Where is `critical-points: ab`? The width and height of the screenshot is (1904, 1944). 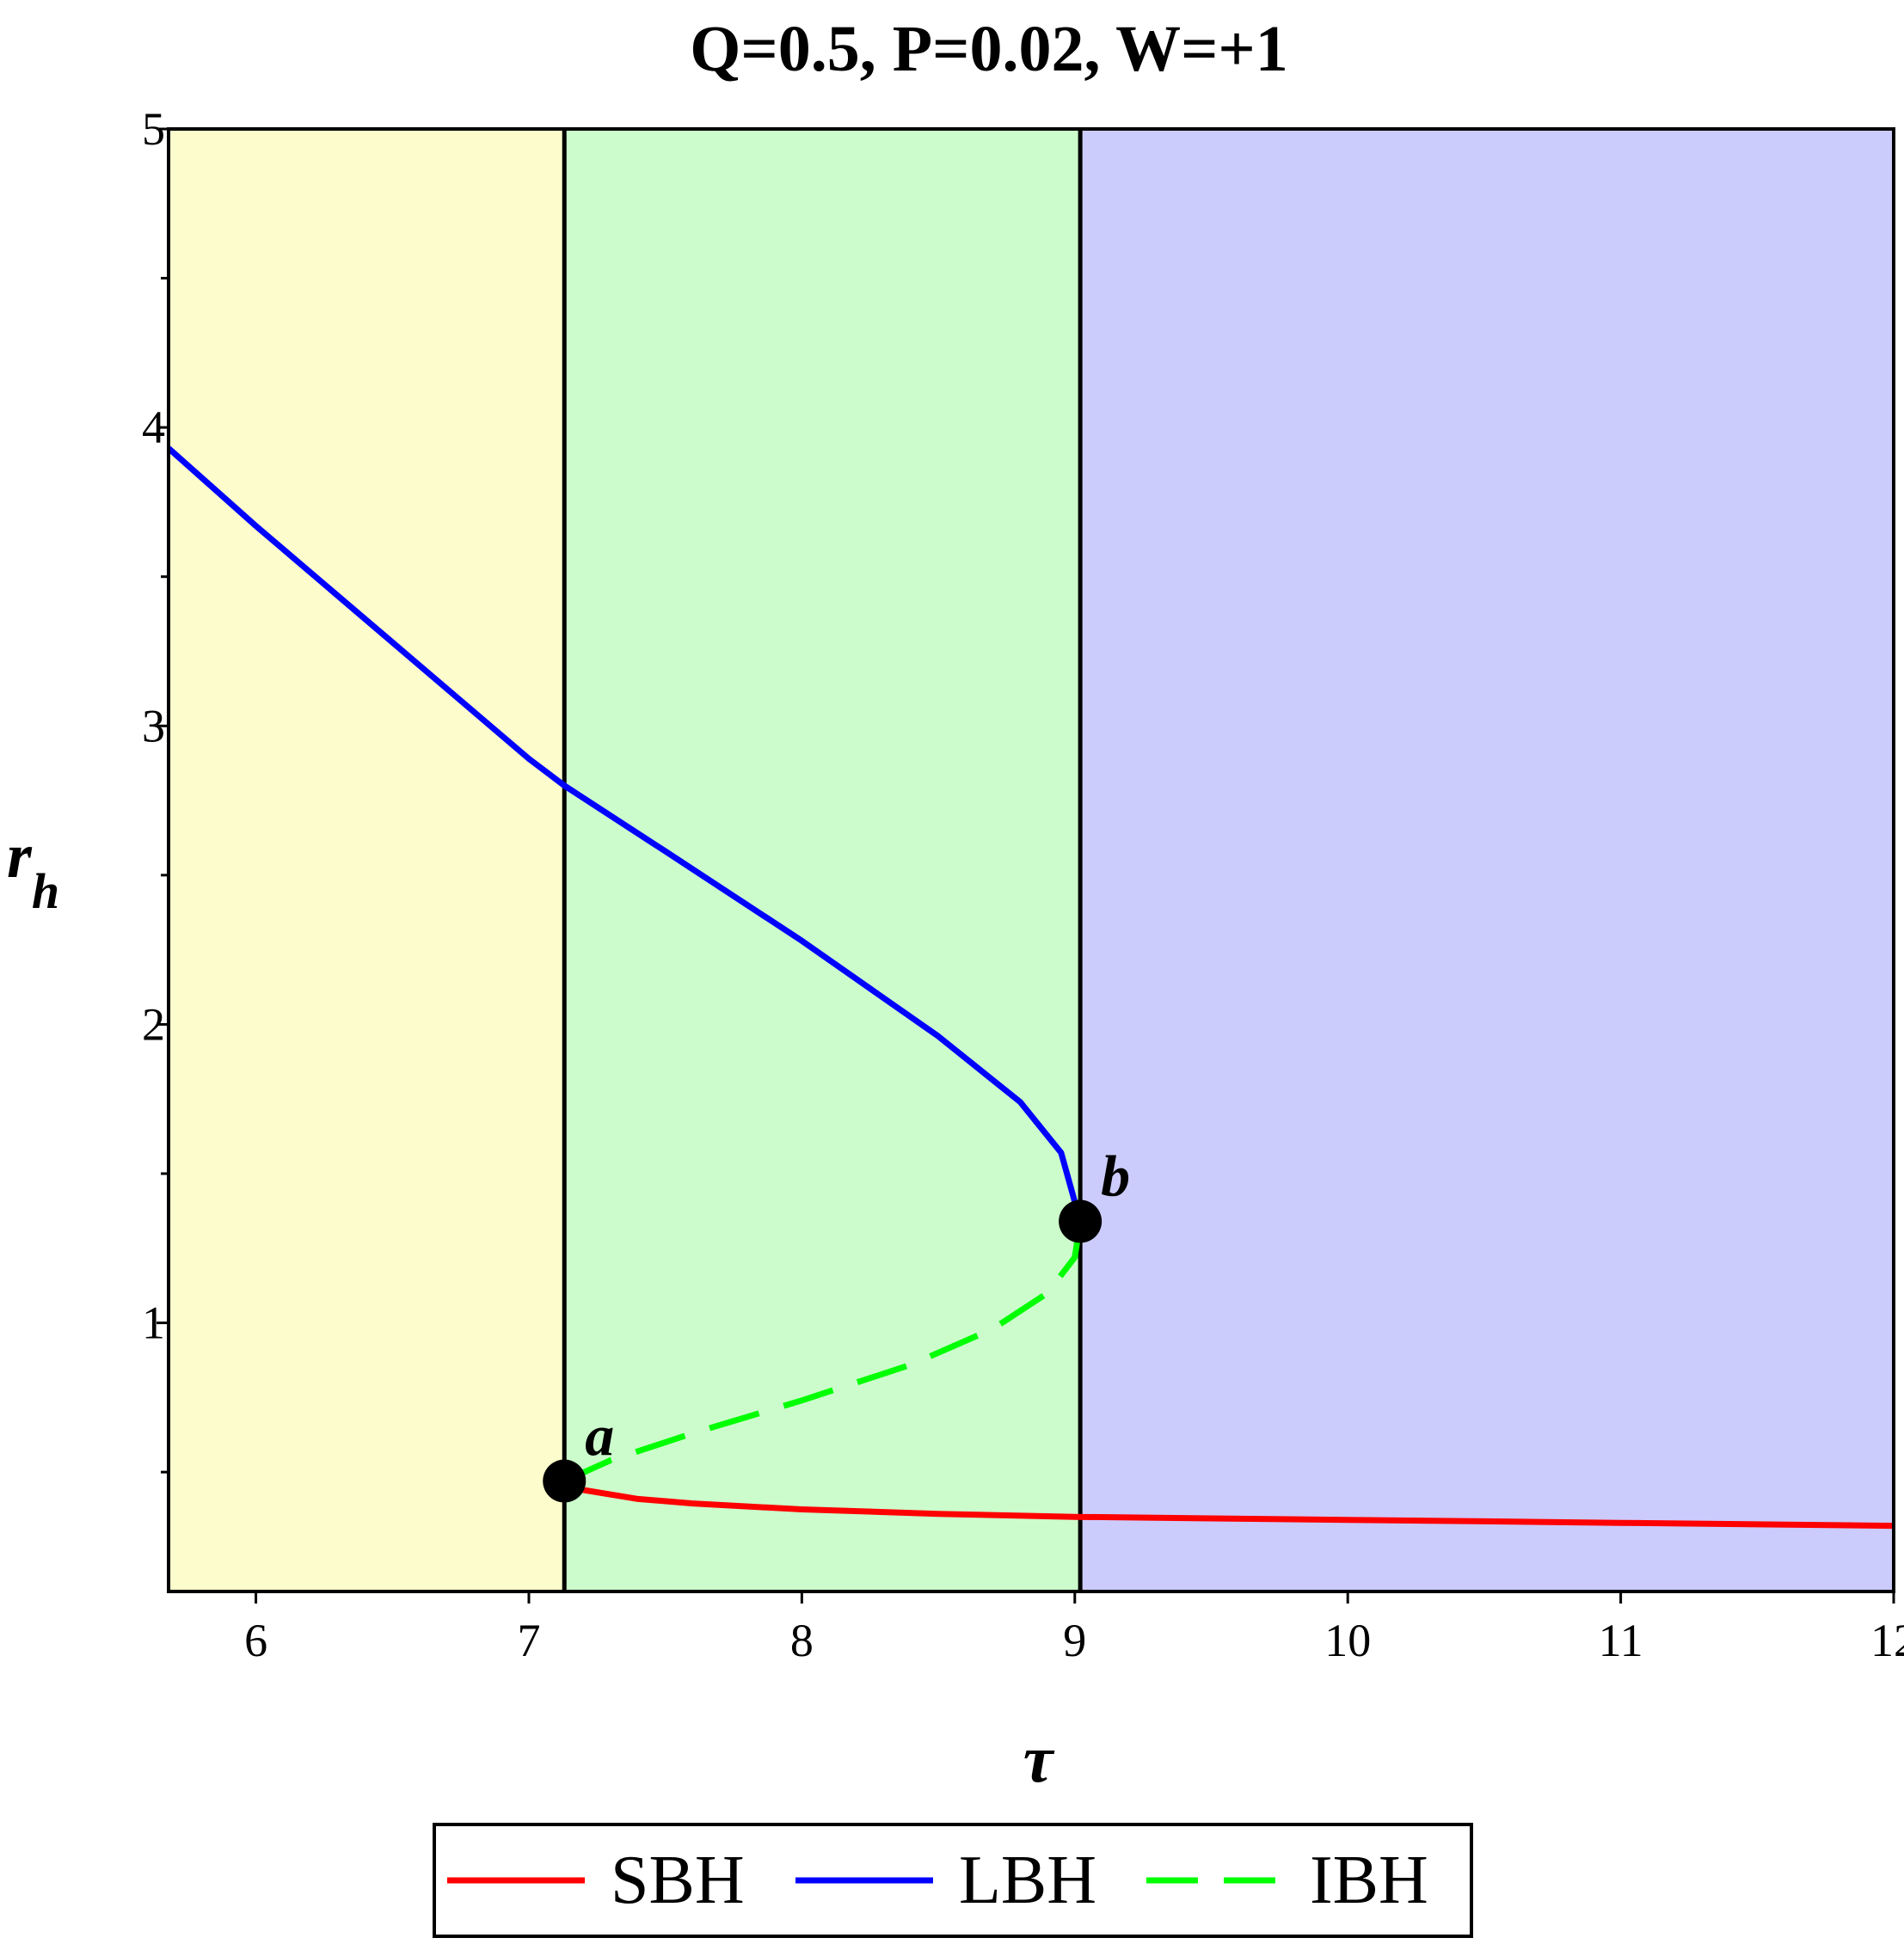
critical-points: ab is located at coordinates (837, 1323).